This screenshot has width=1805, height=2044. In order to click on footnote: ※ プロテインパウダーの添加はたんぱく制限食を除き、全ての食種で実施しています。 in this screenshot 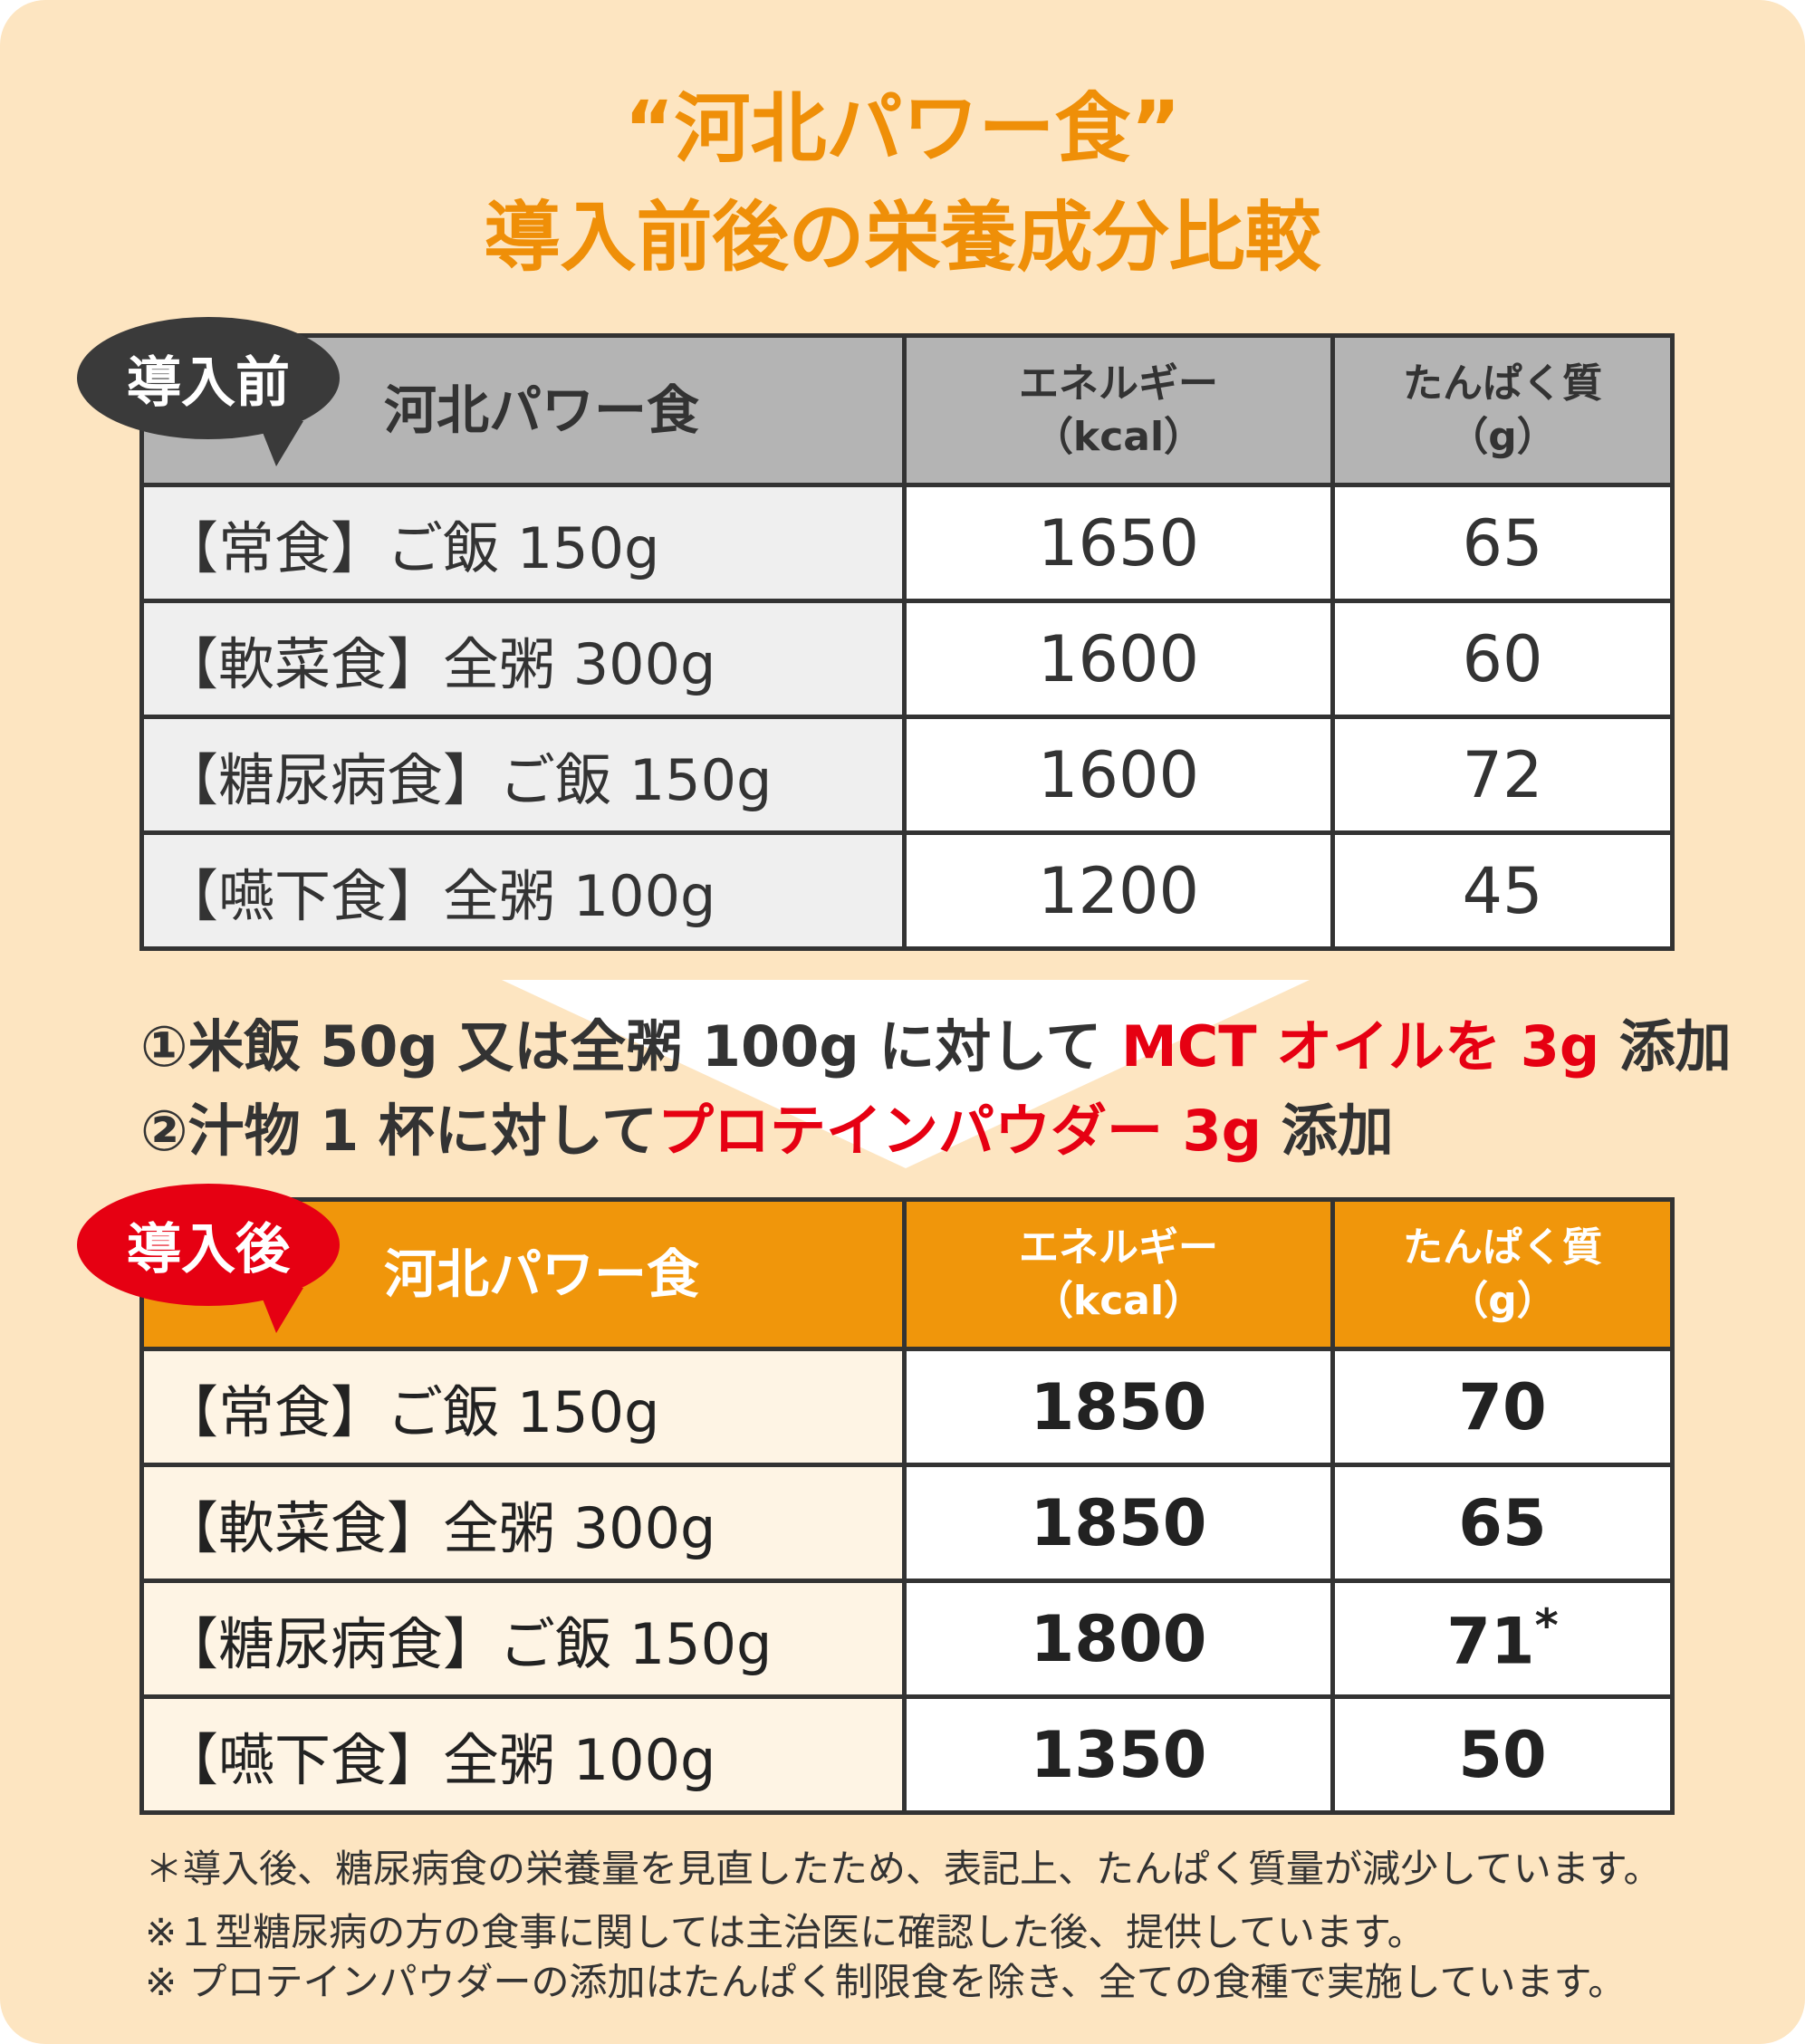, I will do `click(886, 1982)`.